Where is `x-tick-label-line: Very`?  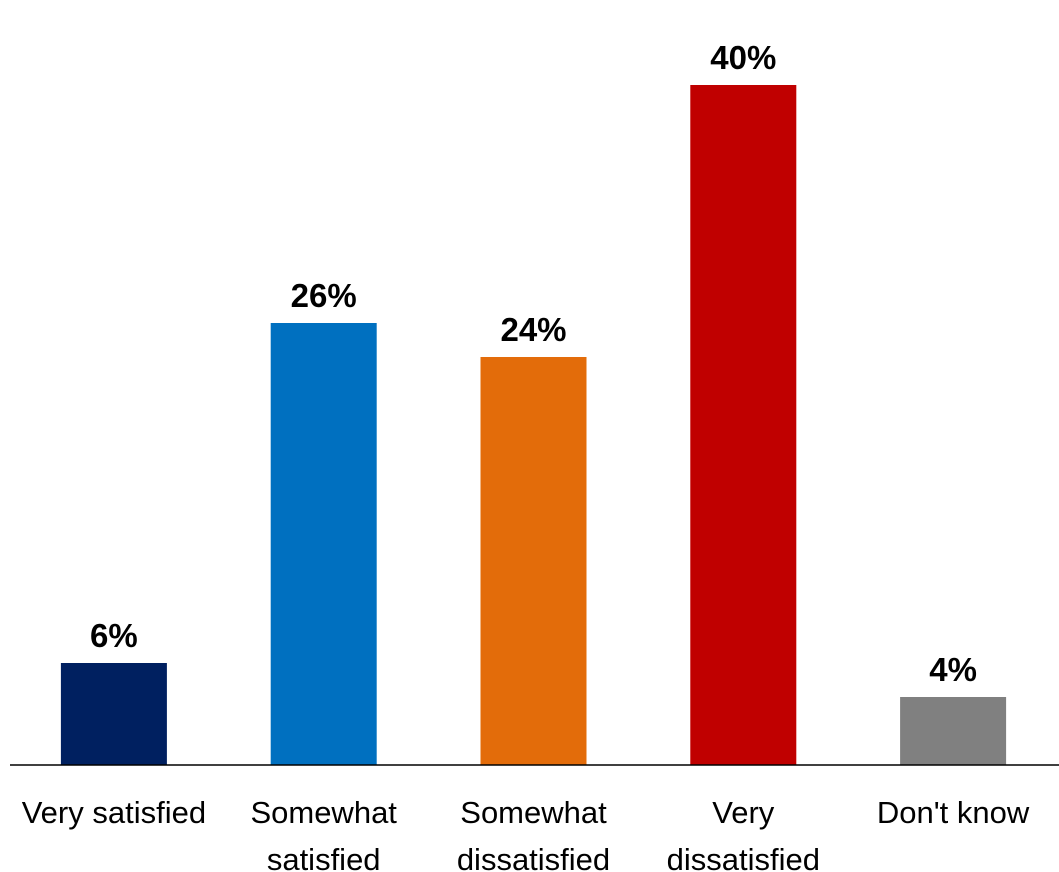
x-tick-label-line: Very is located at coordinates (743, 812).